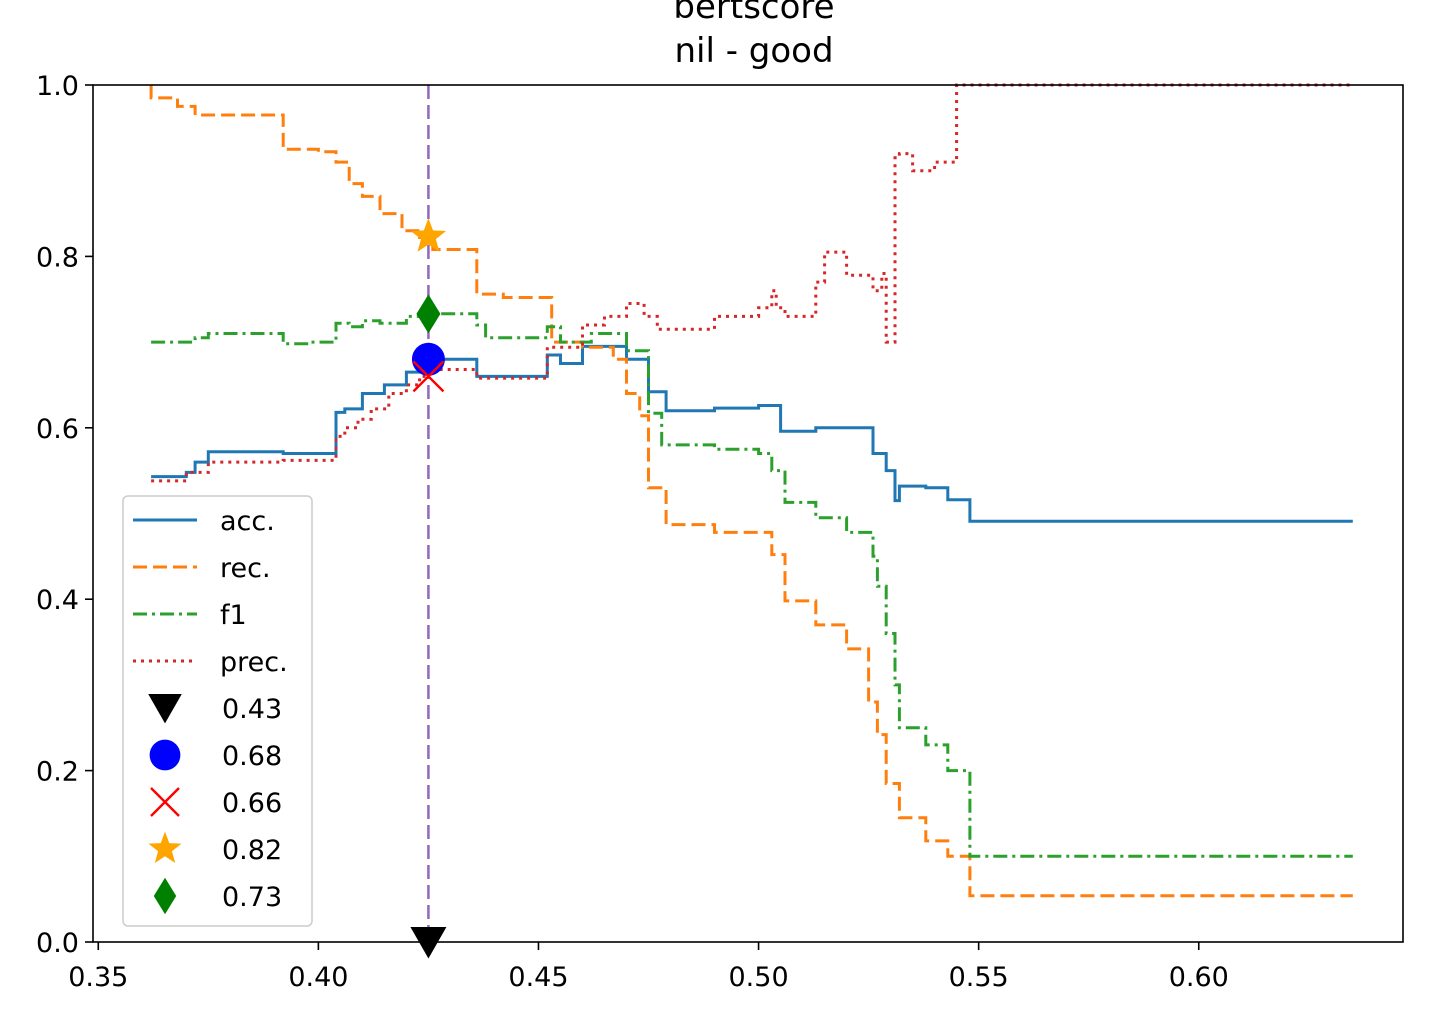 The image size is (1435, 1029). Describe the element at coordinates (165, 755) in the screenshot. I see `legend-marker-circle` at that location.